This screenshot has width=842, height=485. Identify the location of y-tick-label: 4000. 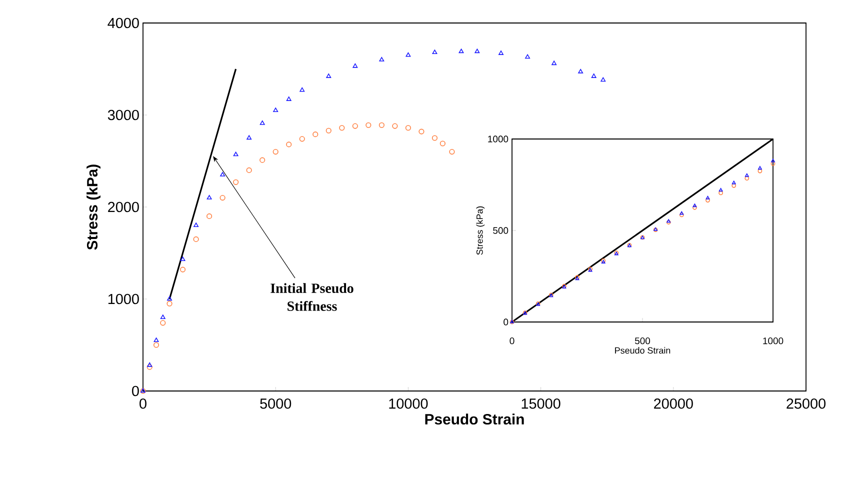
(123, 23).